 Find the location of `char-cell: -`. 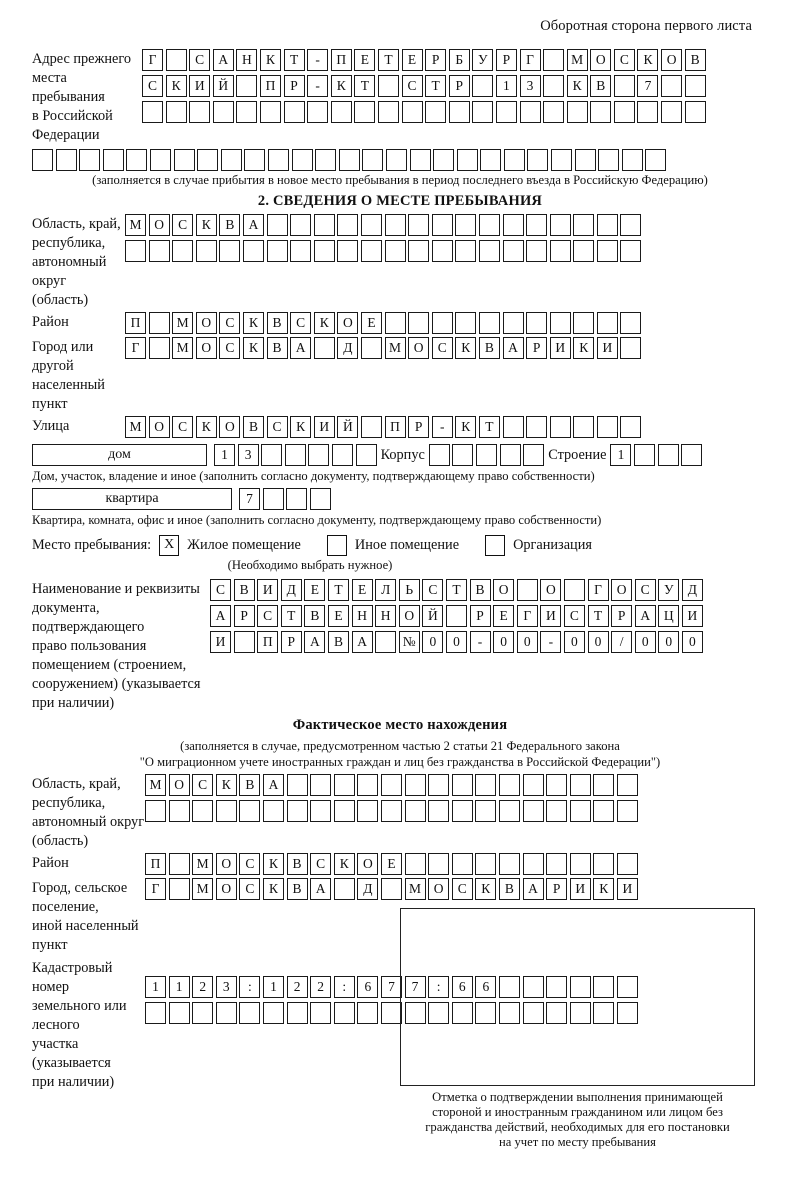

char-cell: - is located at coordinates (442, 427).